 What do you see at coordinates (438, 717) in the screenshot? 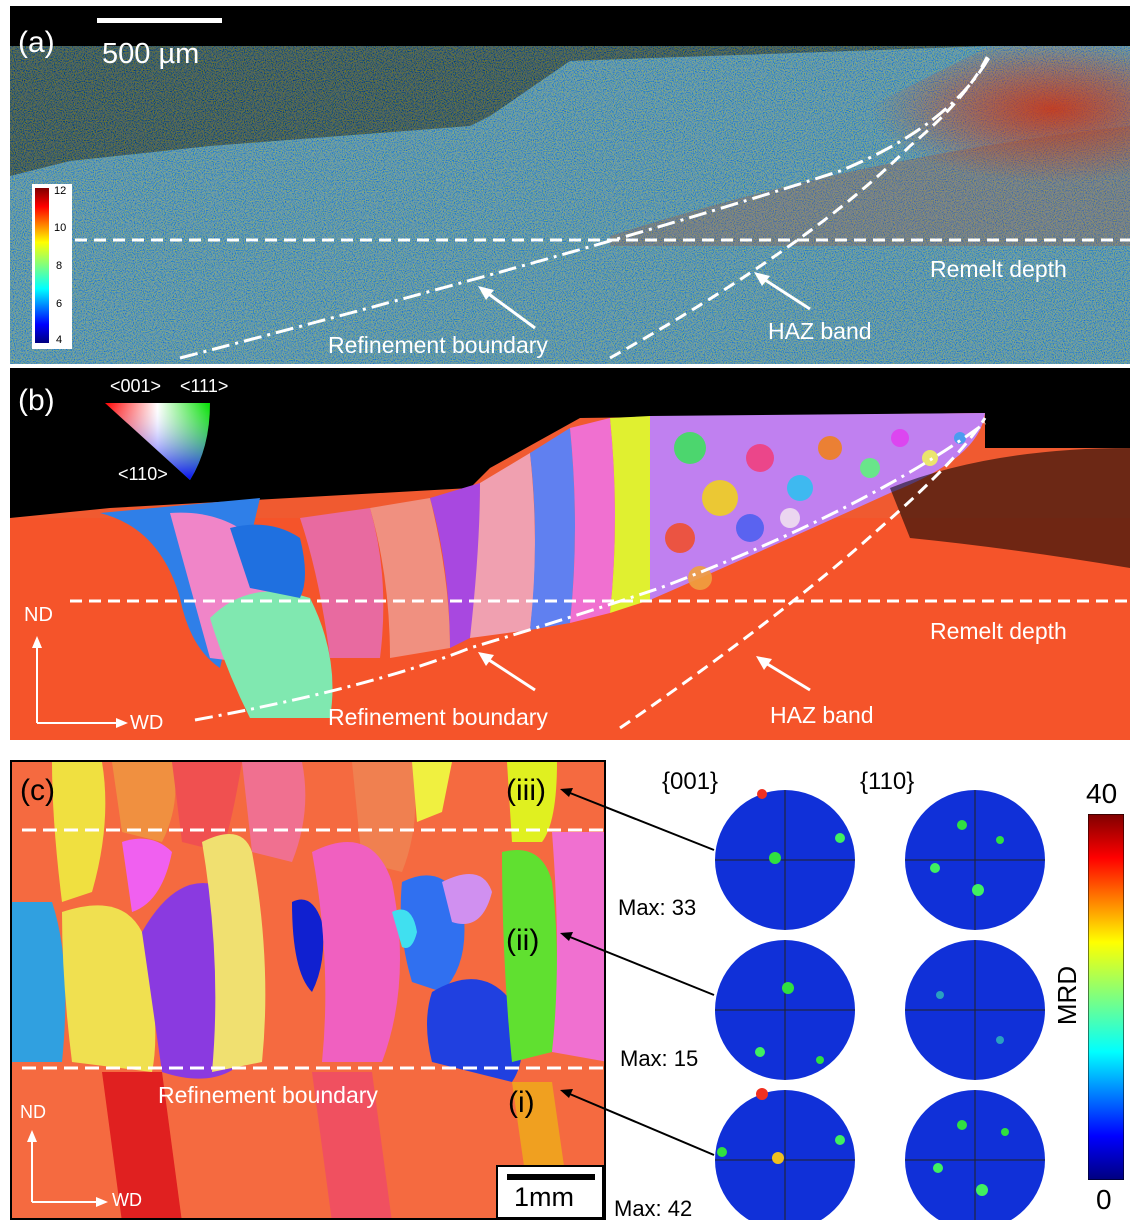
I see `refinement-boundary-label-b: Refinement boundary` at bounding box center [438, 717].